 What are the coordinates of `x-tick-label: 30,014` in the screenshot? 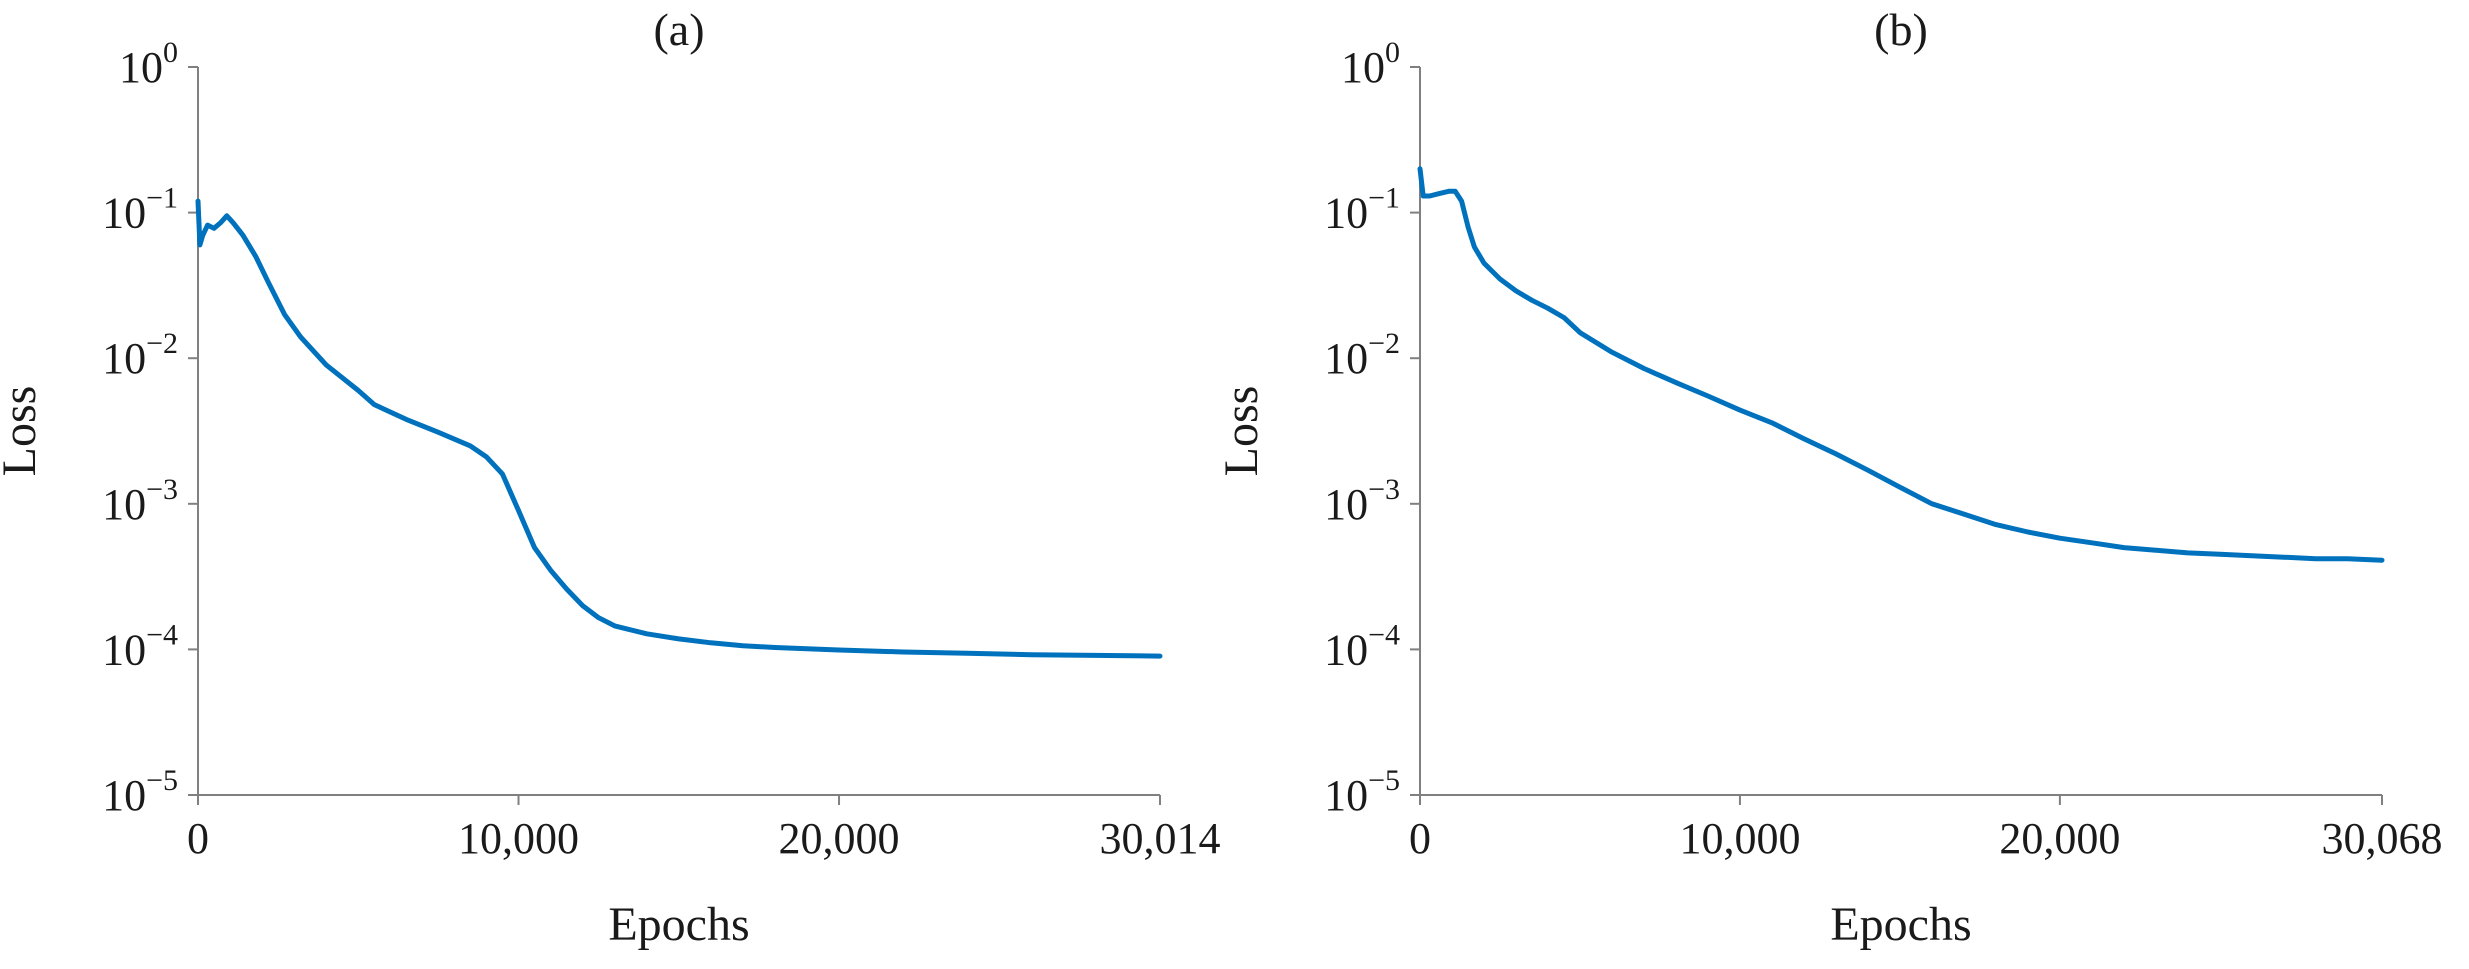 It's located at (1160, 838).